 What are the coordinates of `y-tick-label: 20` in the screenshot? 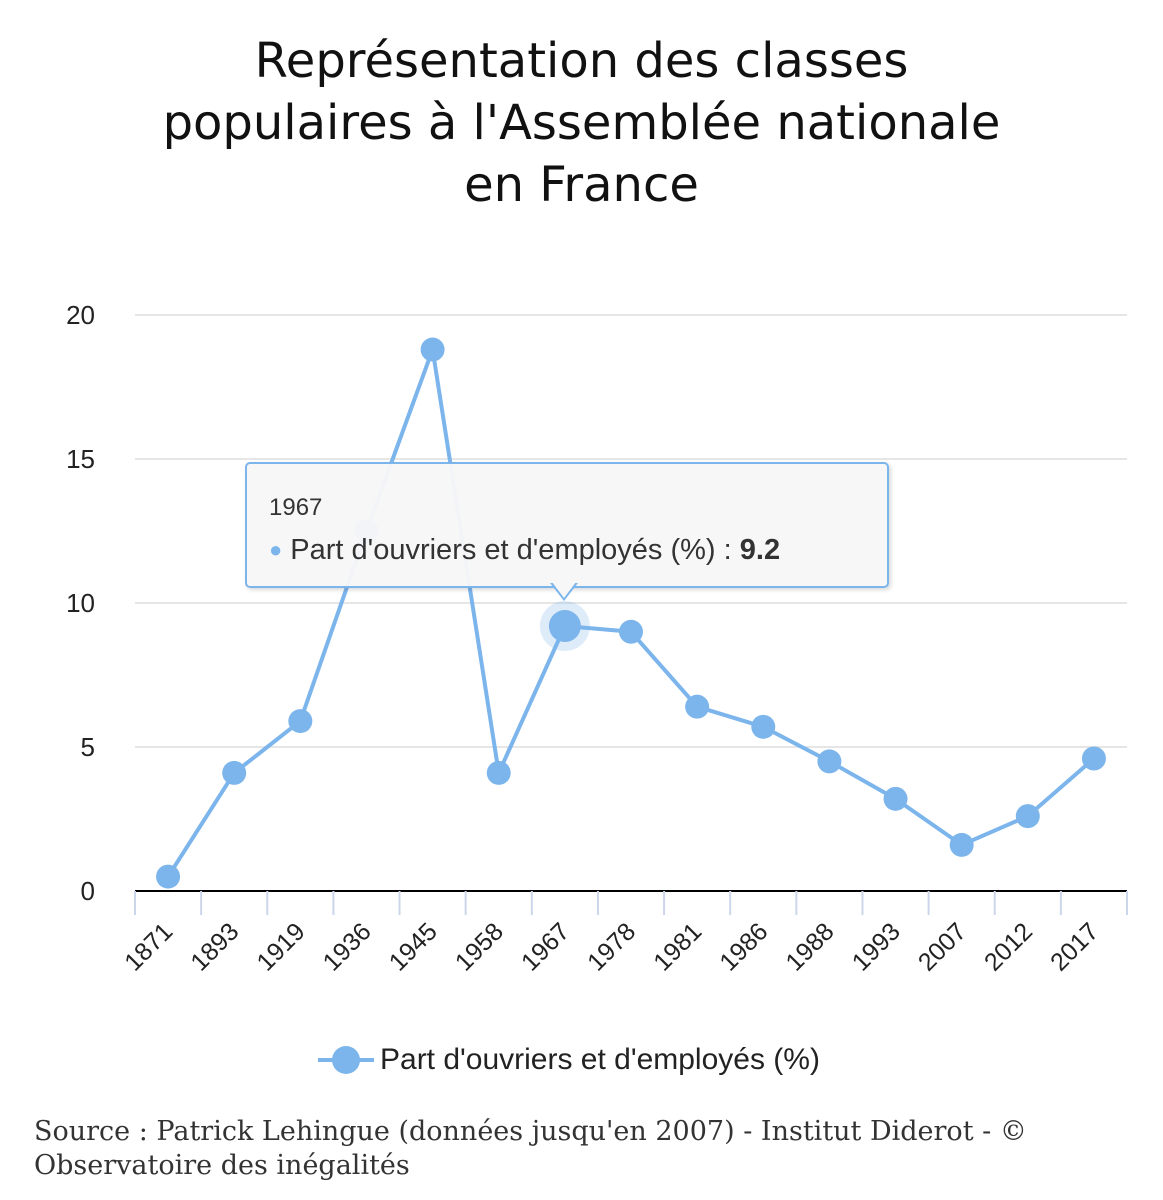 It's located at (80, 315).